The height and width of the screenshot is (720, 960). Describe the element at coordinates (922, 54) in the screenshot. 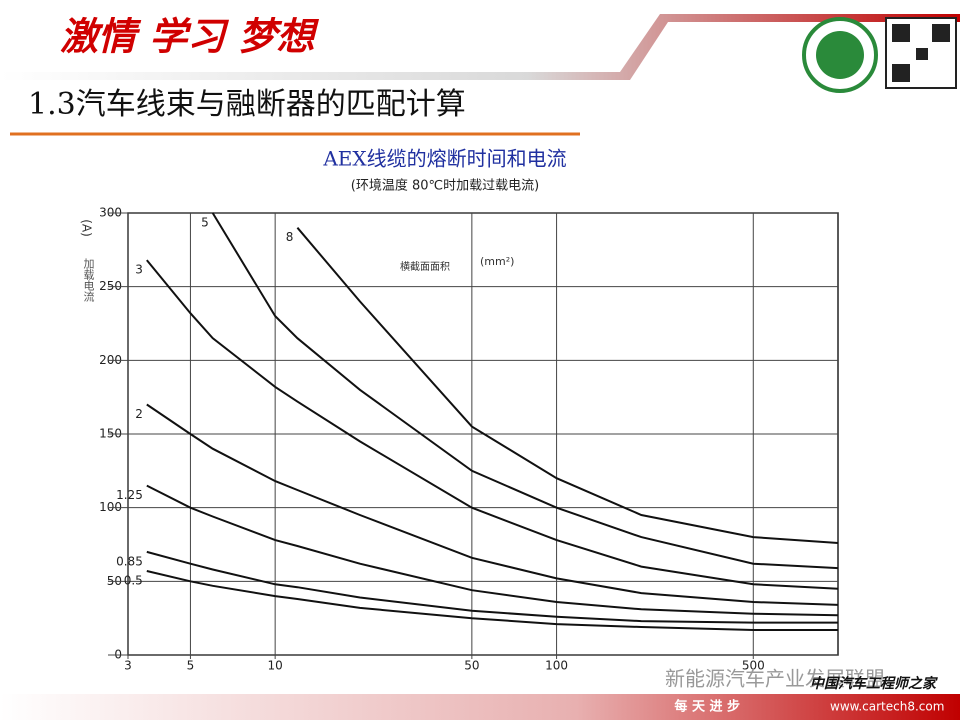

I see `qr-module` at that location.